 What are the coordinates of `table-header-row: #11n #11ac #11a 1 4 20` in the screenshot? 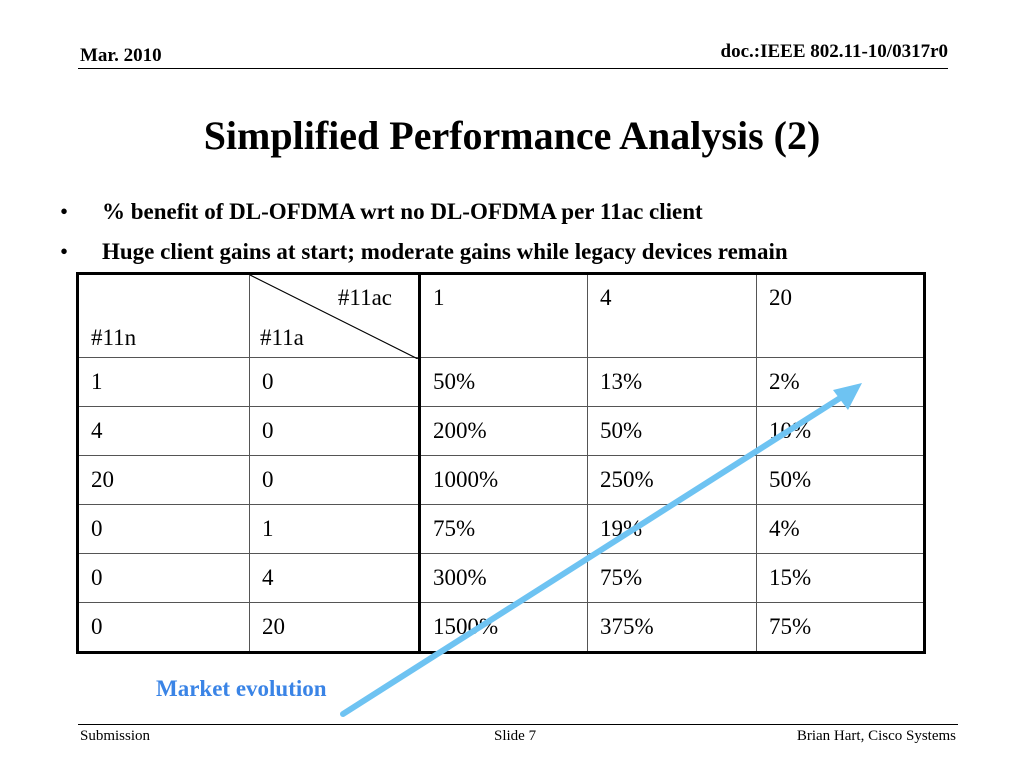 It's located at (501, 316).